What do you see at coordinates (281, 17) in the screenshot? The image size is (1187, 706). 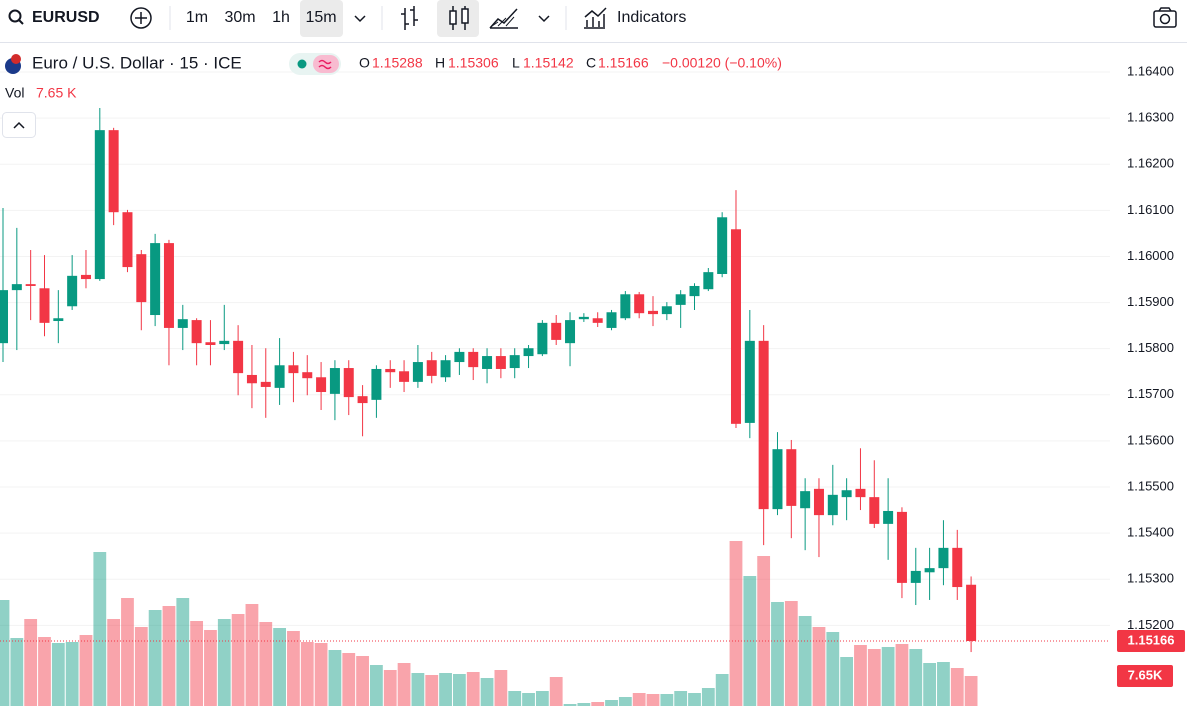 I see `interval-button: 1h` at bounding box center [281, 17].